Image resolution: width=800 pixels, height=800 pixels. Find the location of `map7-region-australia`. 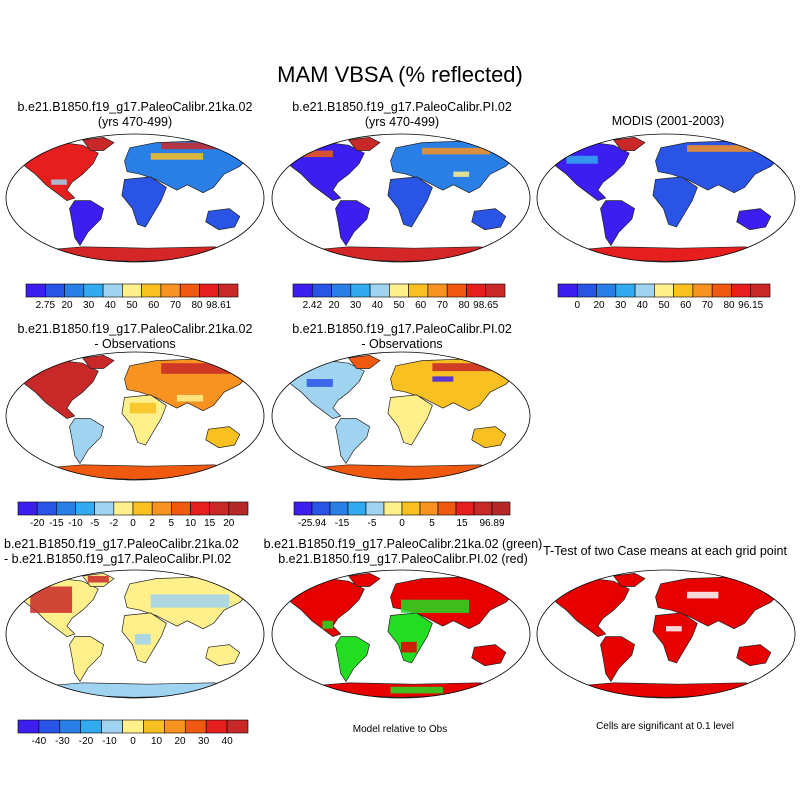

map7-region-australia is located at coordinates (489, 655).